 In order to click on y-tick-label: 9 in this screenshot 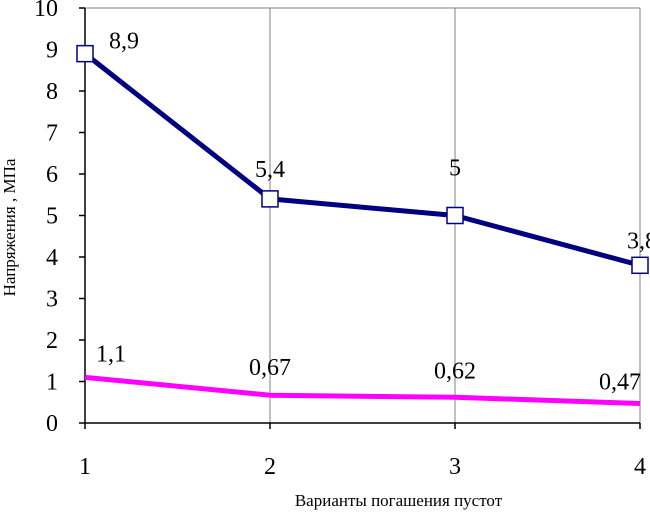, I will do `click(52, 51)`.